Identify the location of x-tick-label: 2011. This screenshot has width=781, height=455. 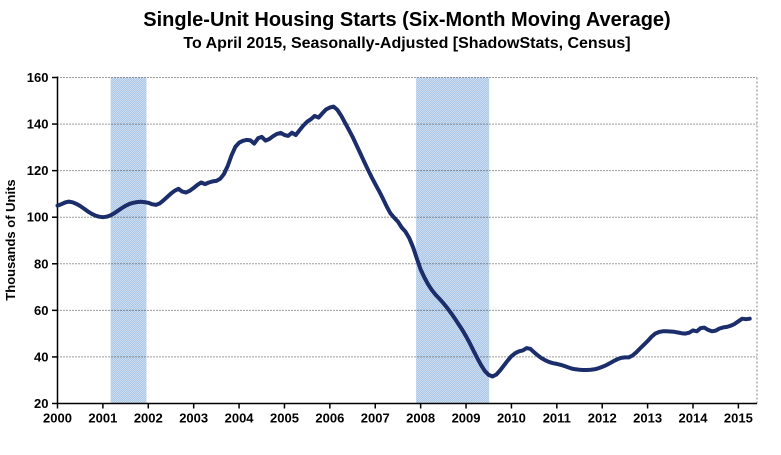
(557, 418).